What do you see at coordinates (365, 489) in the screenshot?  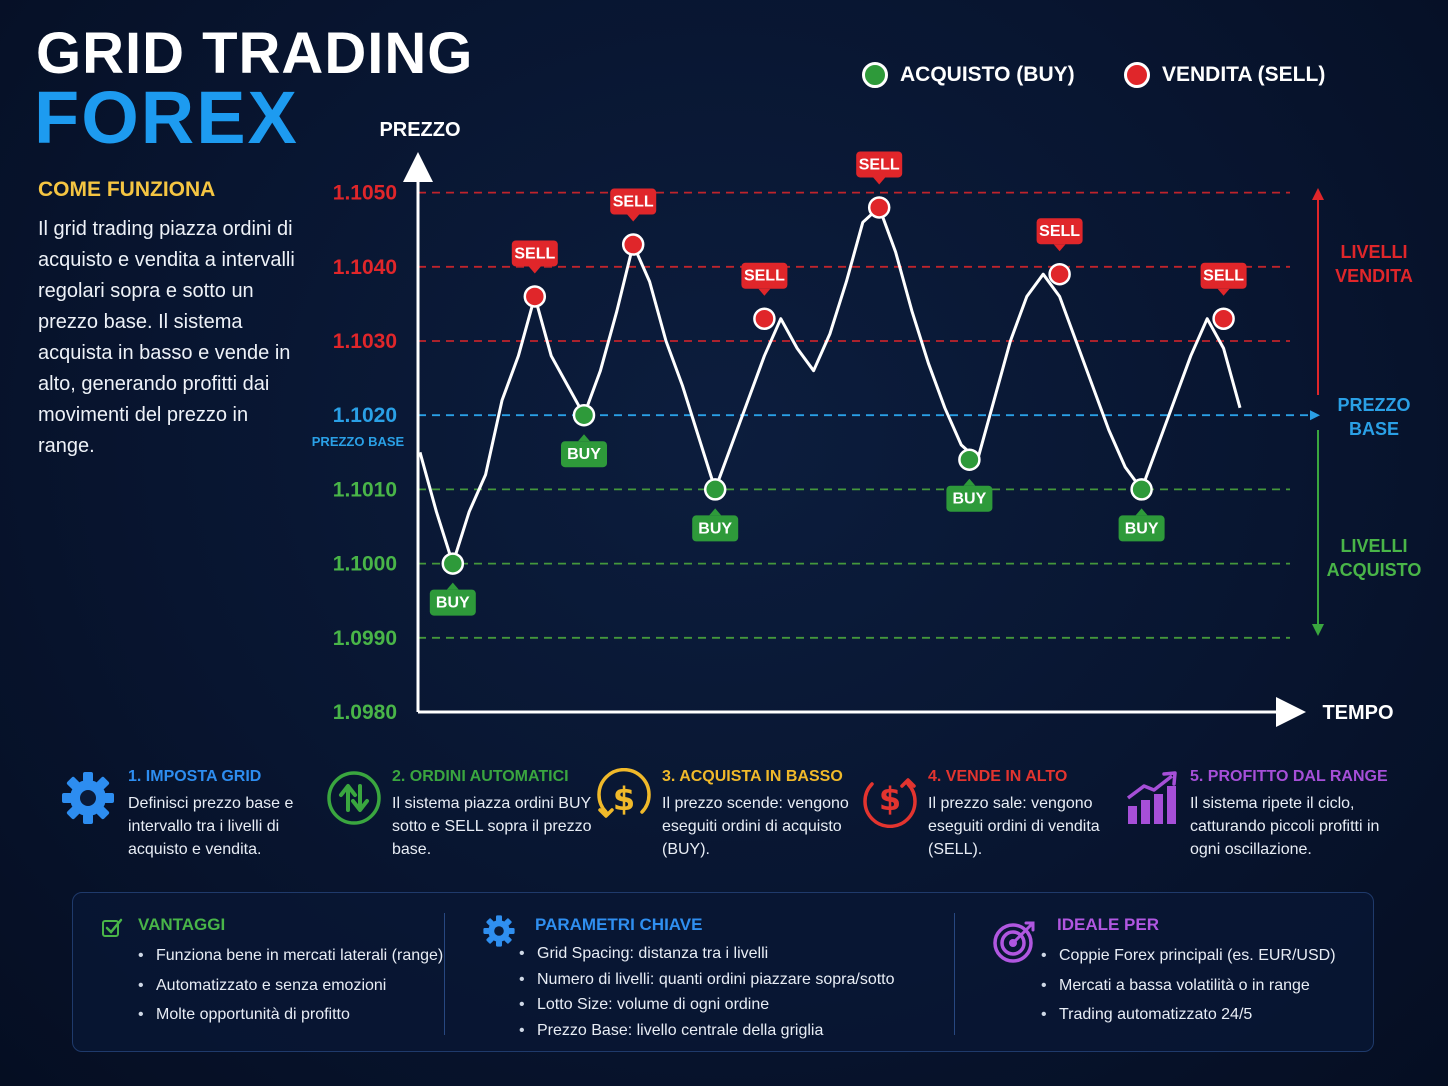 I see `y-tick-label: 1.1010` at bounding box center [365, 489].